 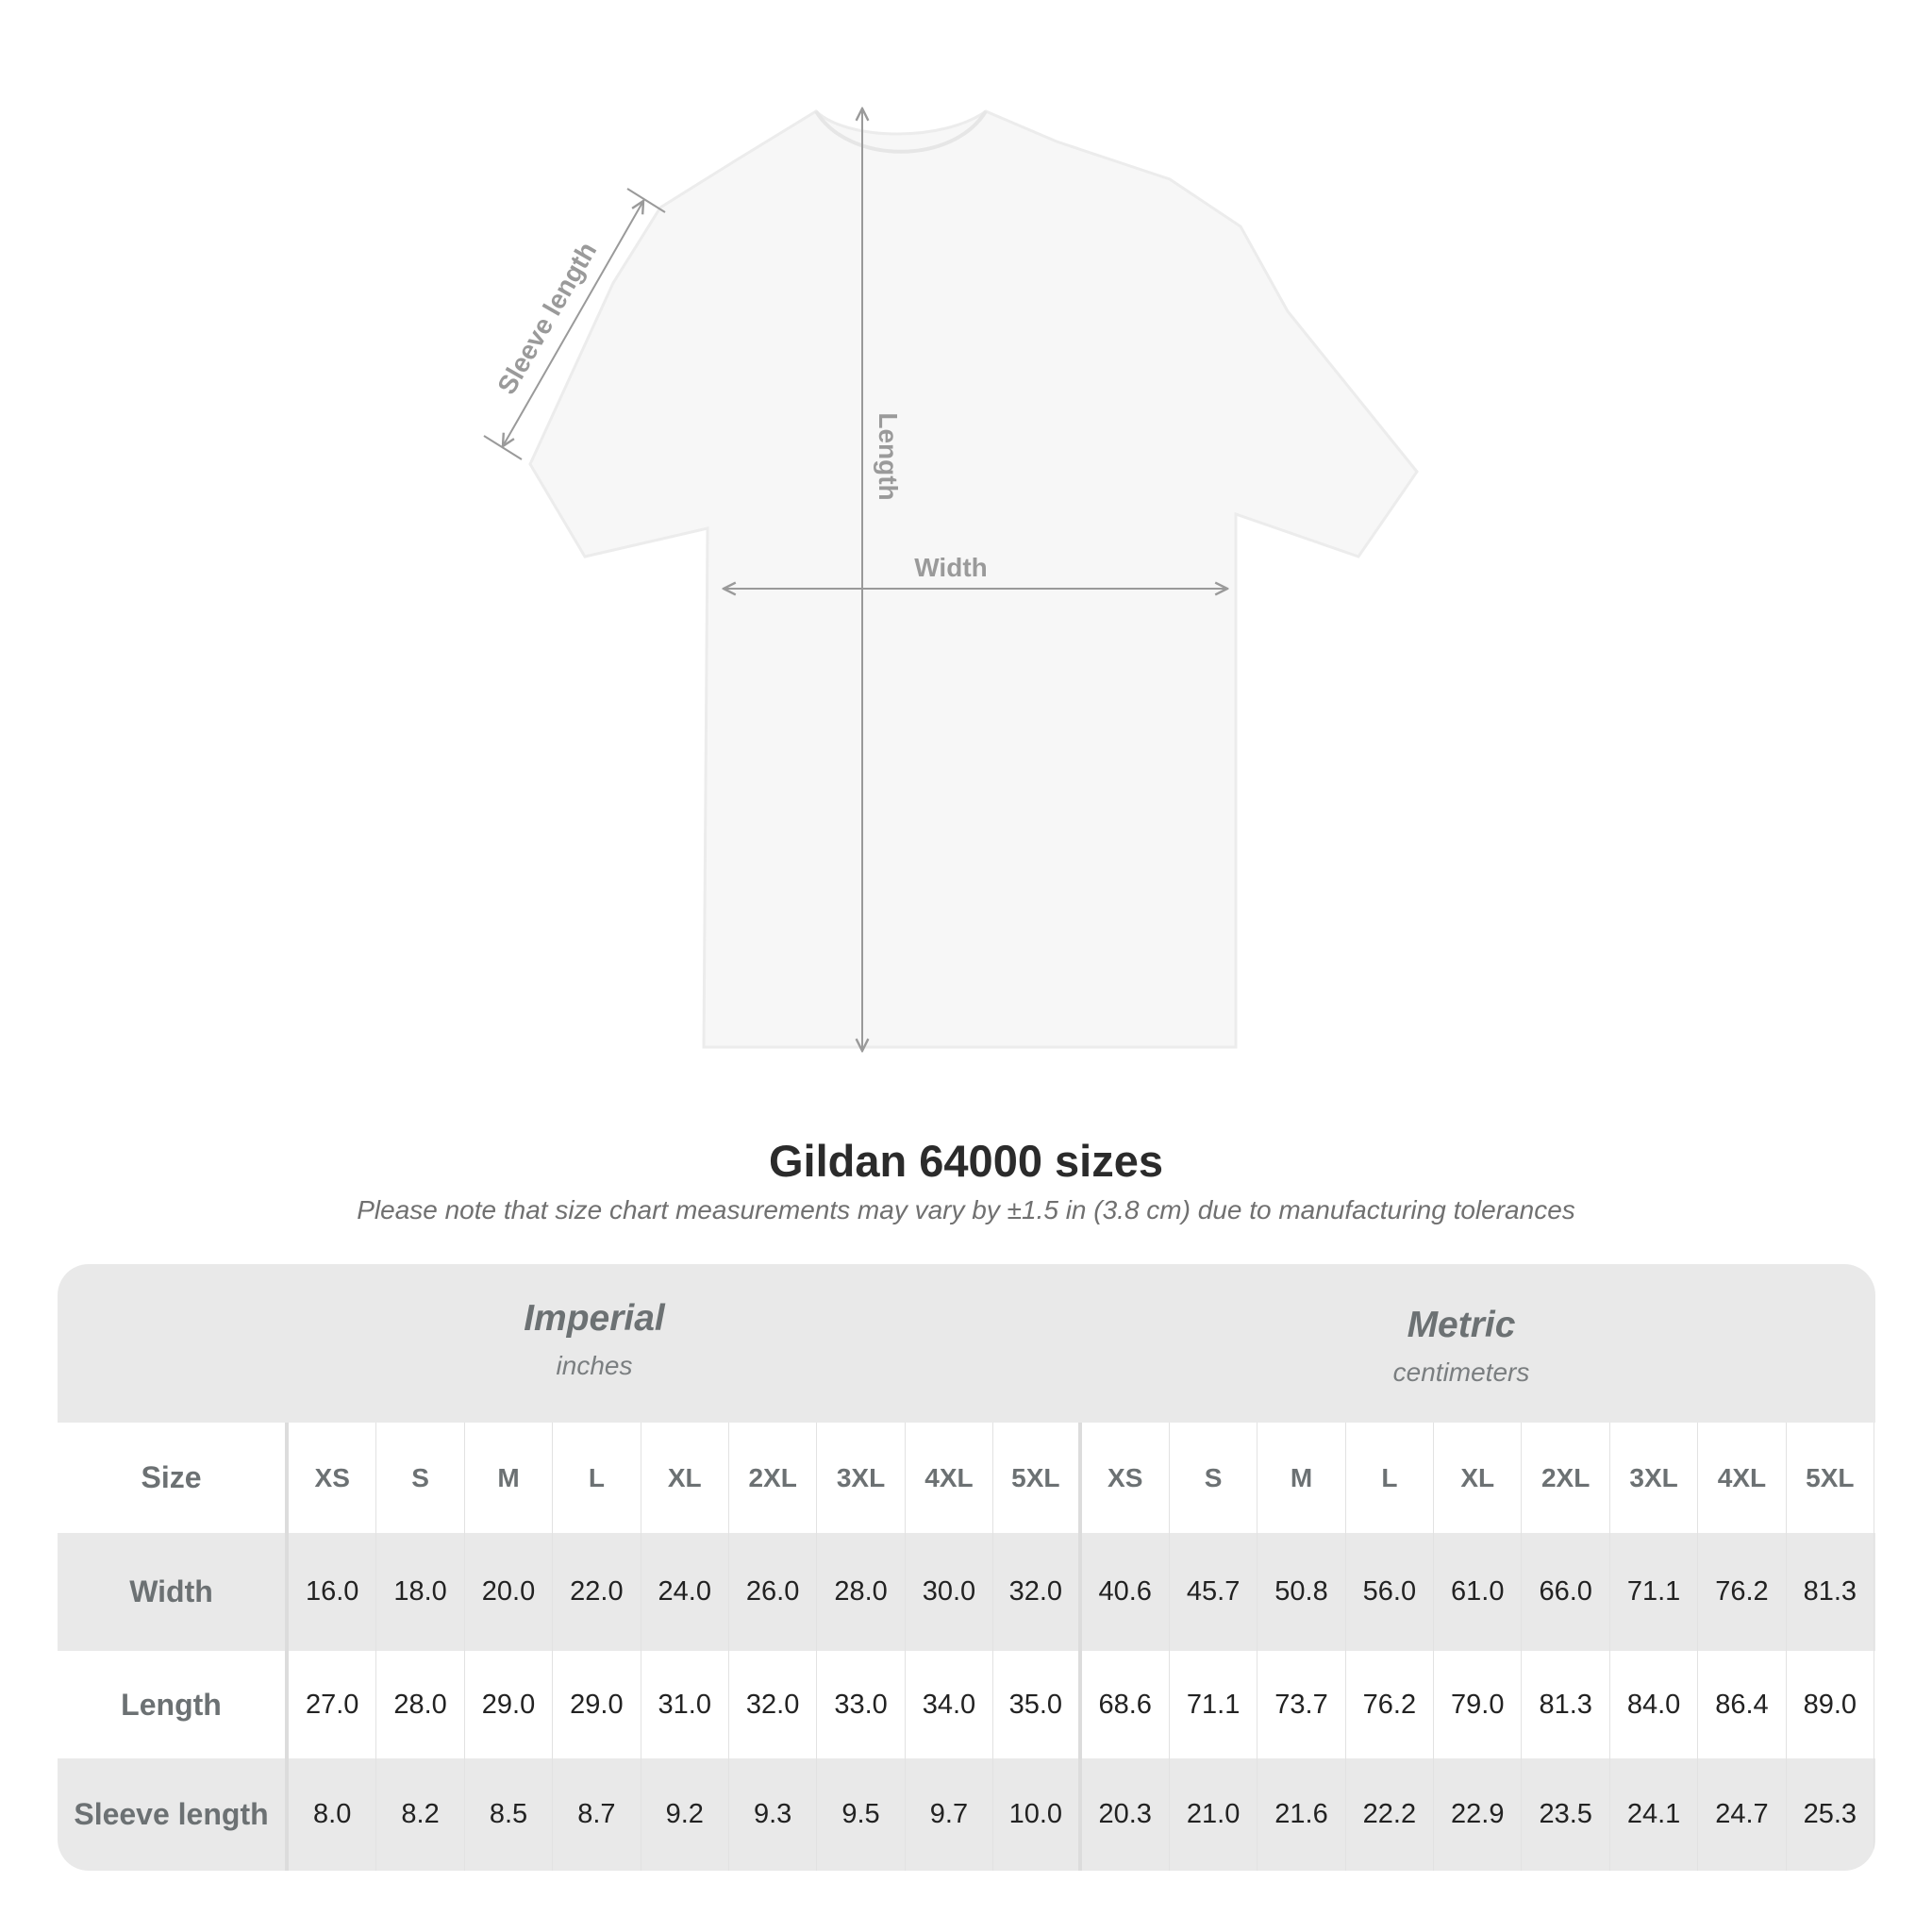 I want to click on table-cell: 33.0, so click(x=861, y=1704).